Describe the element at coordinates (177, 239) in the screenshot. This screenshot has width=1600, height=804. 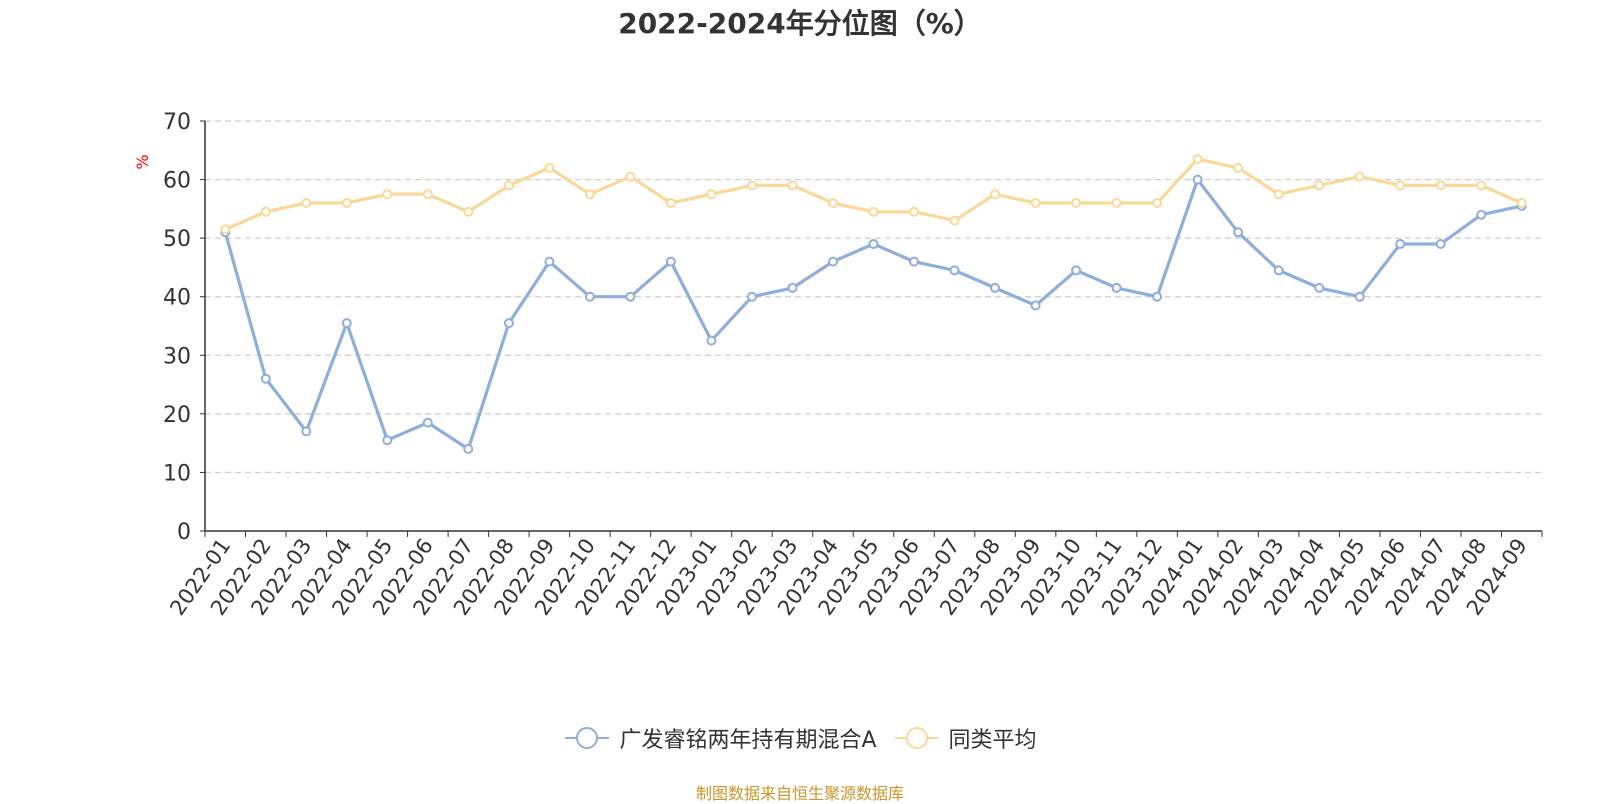
I see `y-tick-label: 50` at that location.